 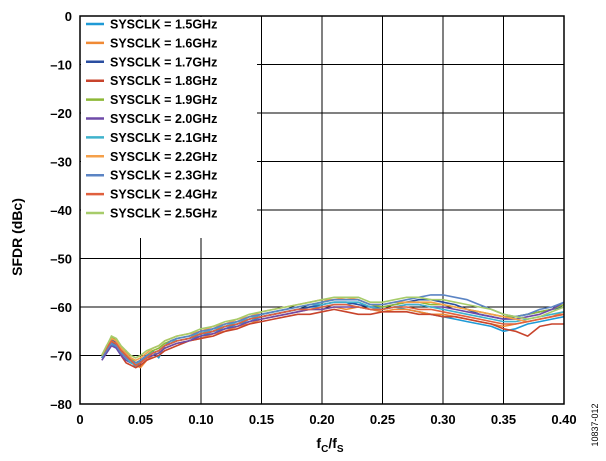 I want to click on x-tick-label: 0.20, so click(x=321, y=419).